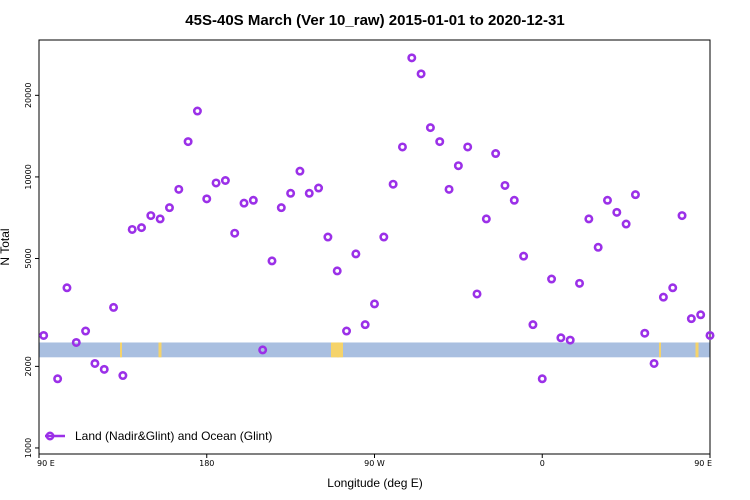  I want to click on legend: Land (Nadir&Glint) and Ocean (Glint), so click(158, 436).